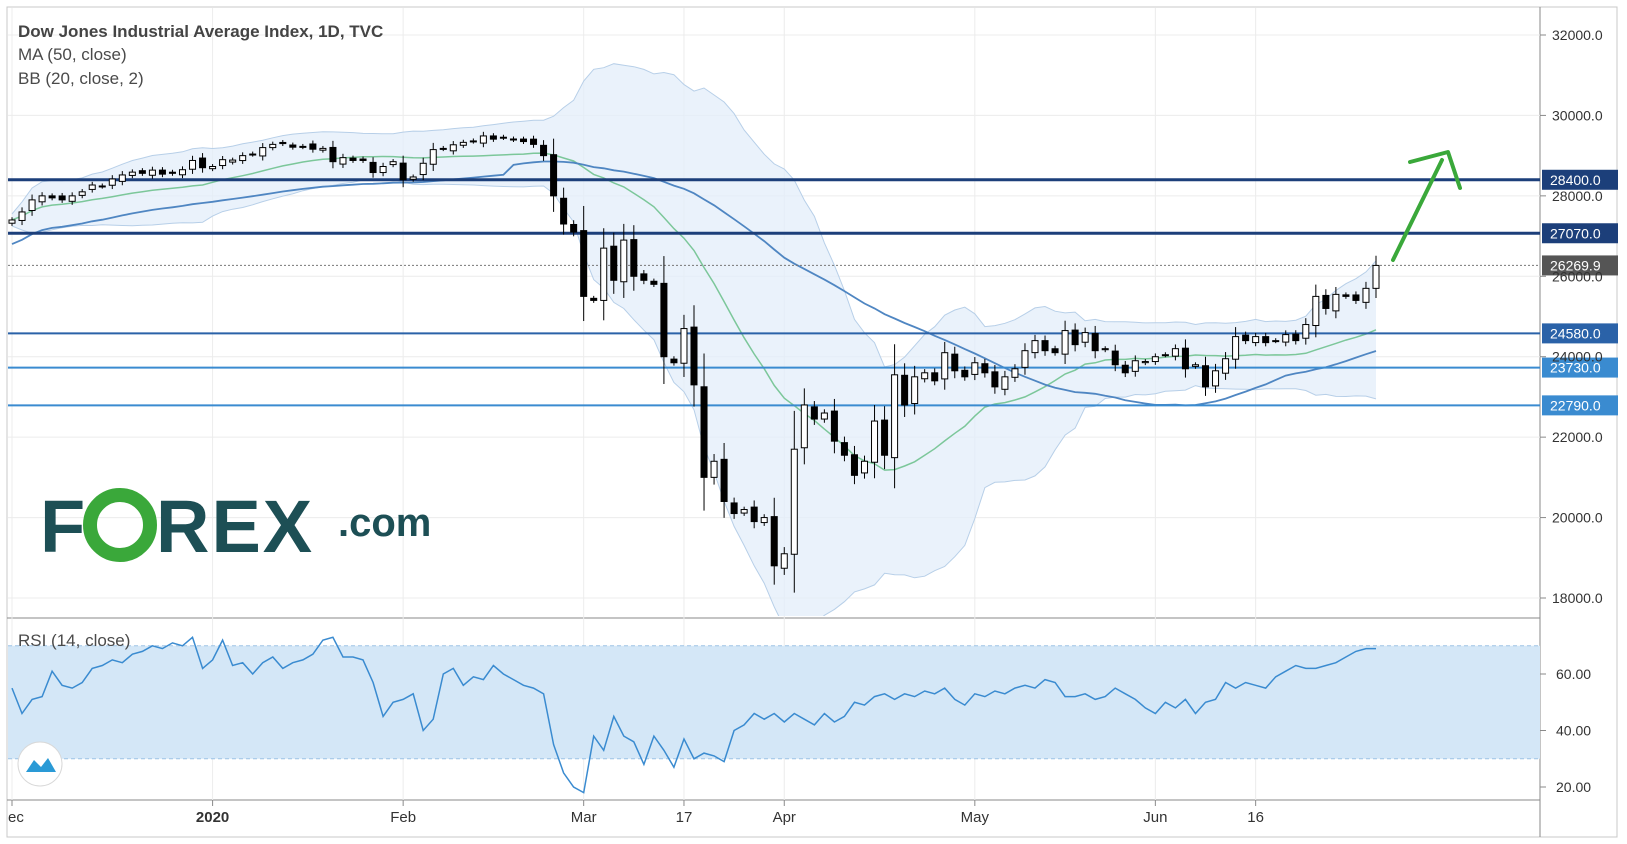 This screenshot has width=1627, height=844. Describe the element at coordinates (212, 817) in the screenshot. I see `time-tick-label: 2020` at that location.